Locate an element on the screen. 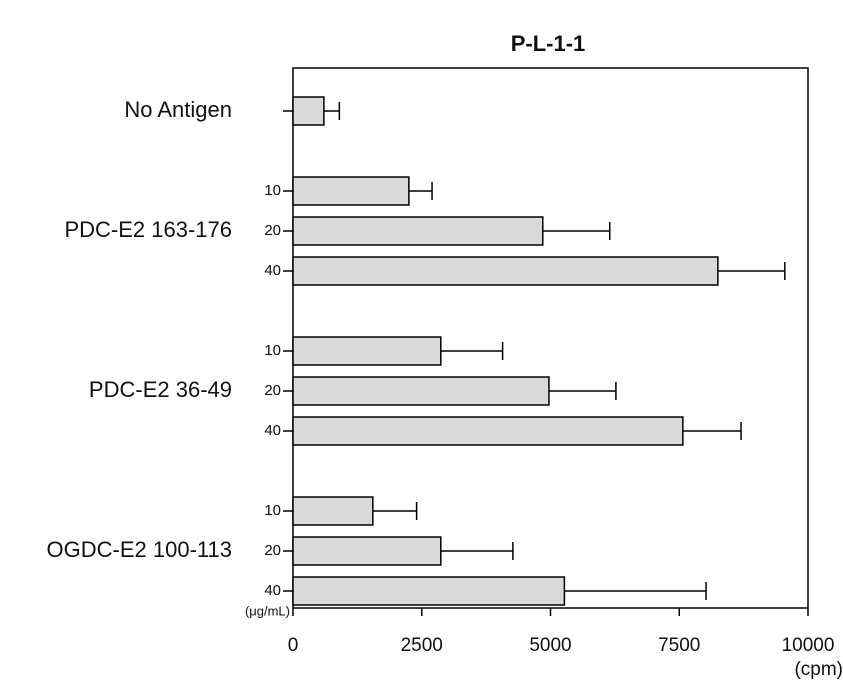  x-unit: (cpm) is located at coordinates (818, 669).